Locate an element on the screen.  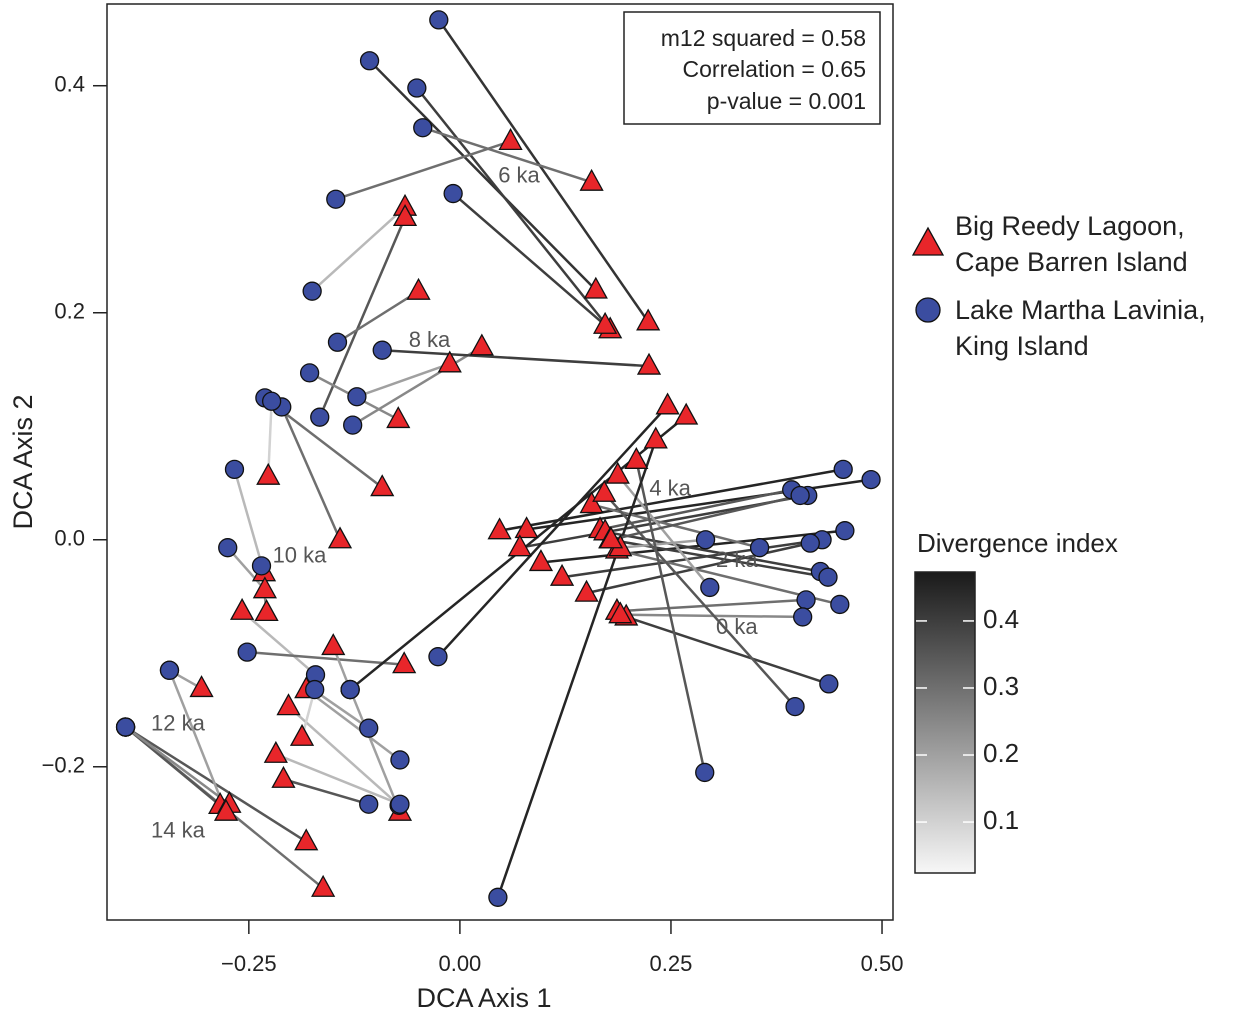
stat: p-value = 0.001 is located at coordinates (786, 101).